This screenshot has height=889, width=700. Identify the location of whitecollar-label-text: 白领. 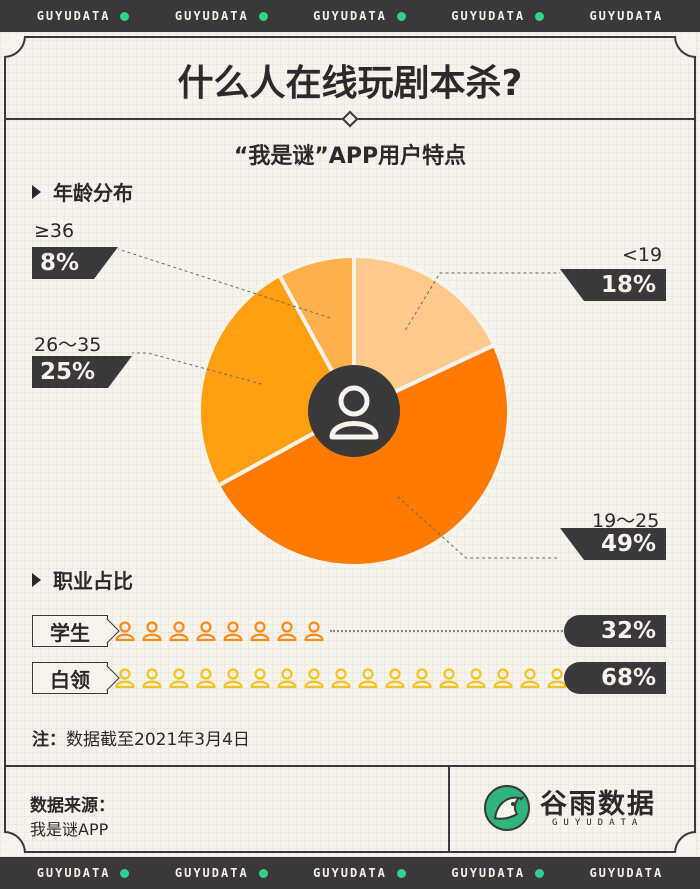
(70, 679).